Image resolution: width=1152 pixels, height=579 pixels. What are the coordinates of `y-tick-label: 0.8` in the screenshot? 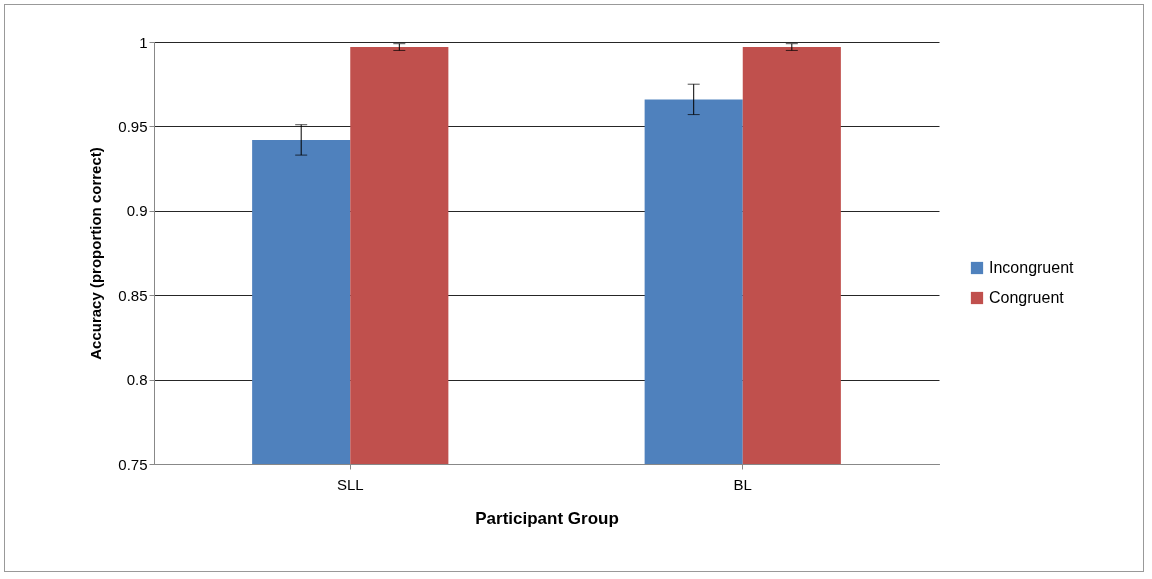 It's located at (137, 380).